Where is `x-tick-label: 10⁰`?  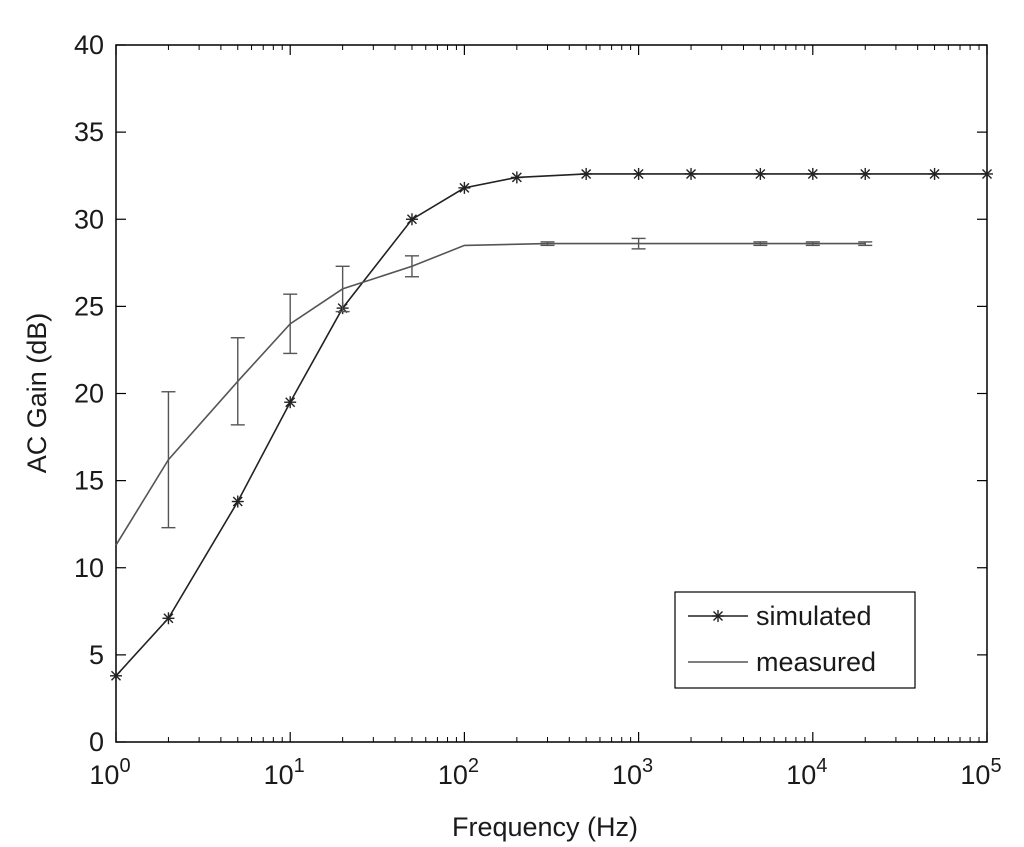
x-tick-label: 10⁰ is located at coordinates (109, 772).